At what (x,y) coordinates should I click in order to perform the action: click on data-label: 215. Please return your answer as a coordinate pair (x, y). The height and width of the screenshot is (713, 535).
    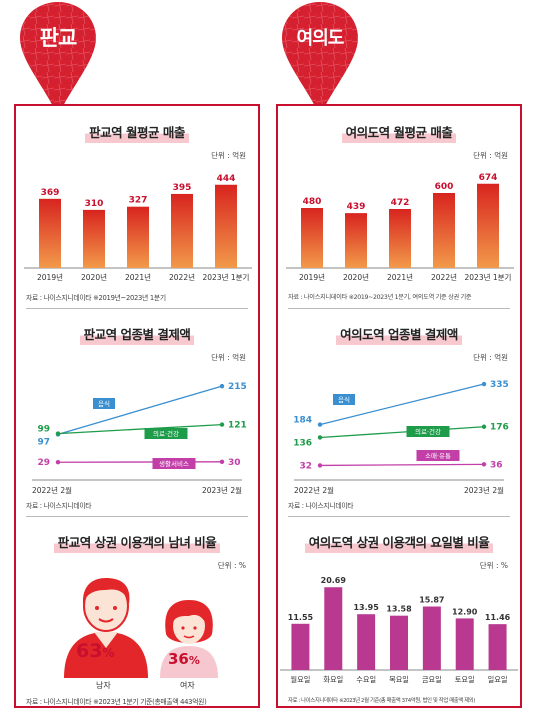
    Looking at the image, I should click on (237, 387).